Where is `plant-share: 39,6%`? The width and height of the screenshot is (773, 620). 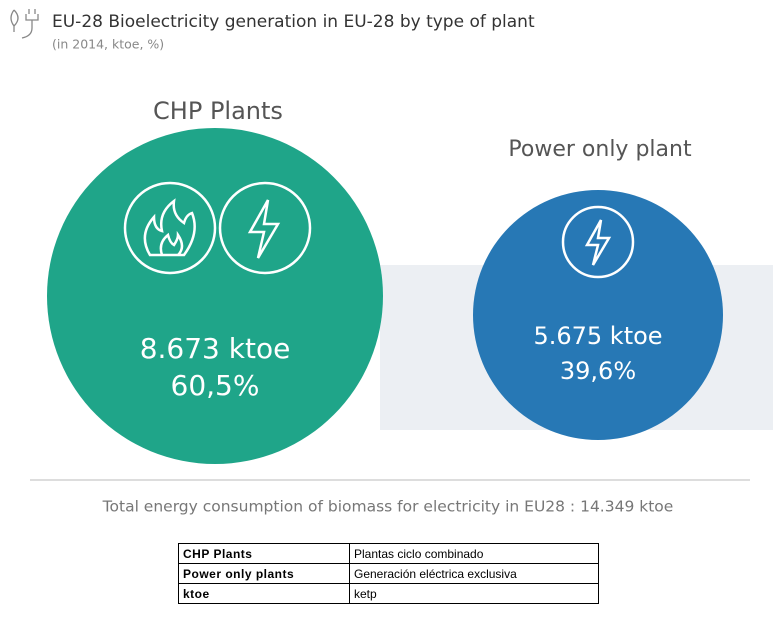 plant-share: 39,6% is located at coordinates (598, 371).